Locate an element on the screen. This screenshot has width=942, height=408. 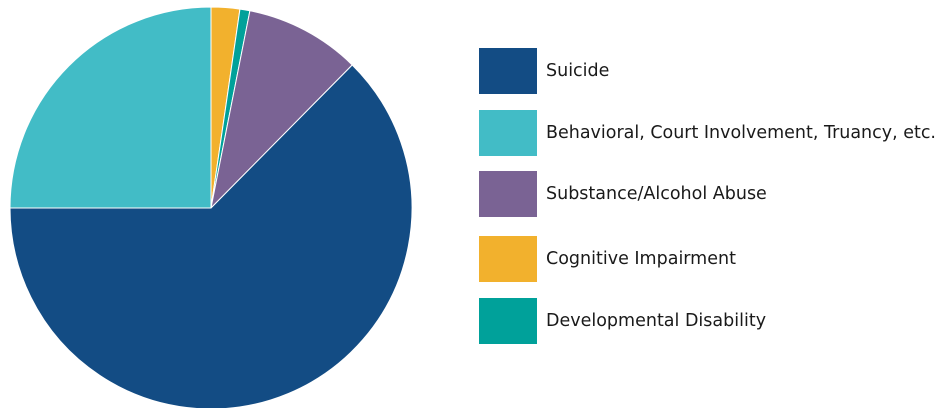
legend-label: Substance/Alcohol Abuse is located at coordinates (656, 194).